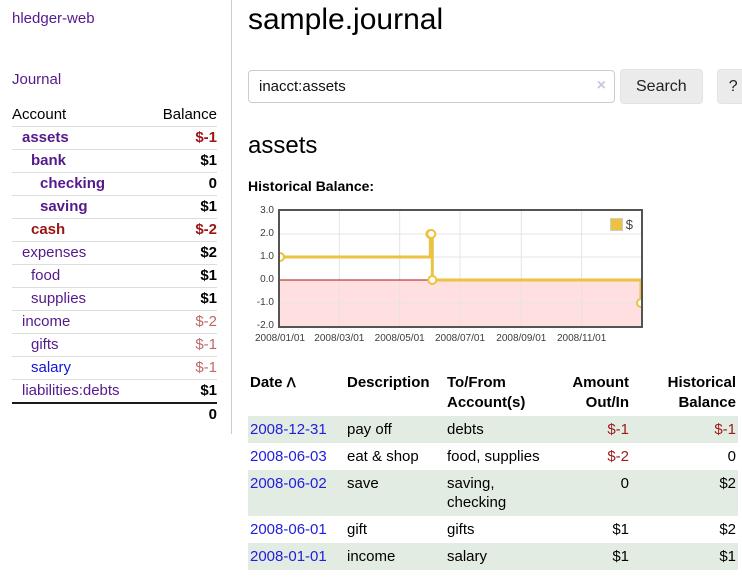 This screenshot has width=742, height=582. Describe the element at coordinates (371, 556) in the screenshot. I see `register-description-cell: income` at that location.